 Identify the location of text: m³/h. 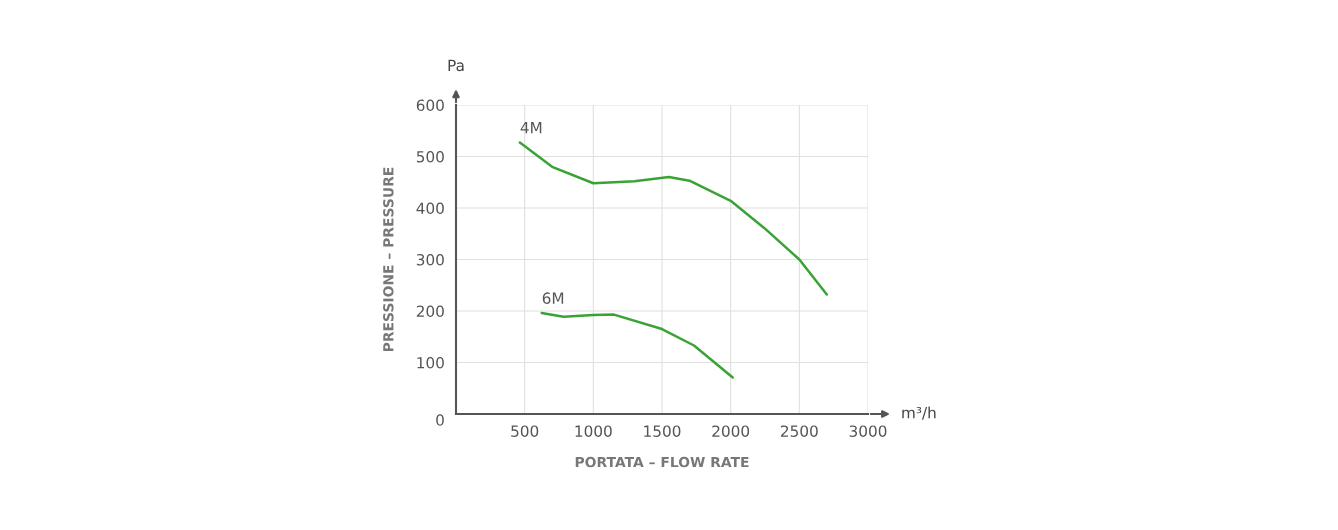
(919, 413).